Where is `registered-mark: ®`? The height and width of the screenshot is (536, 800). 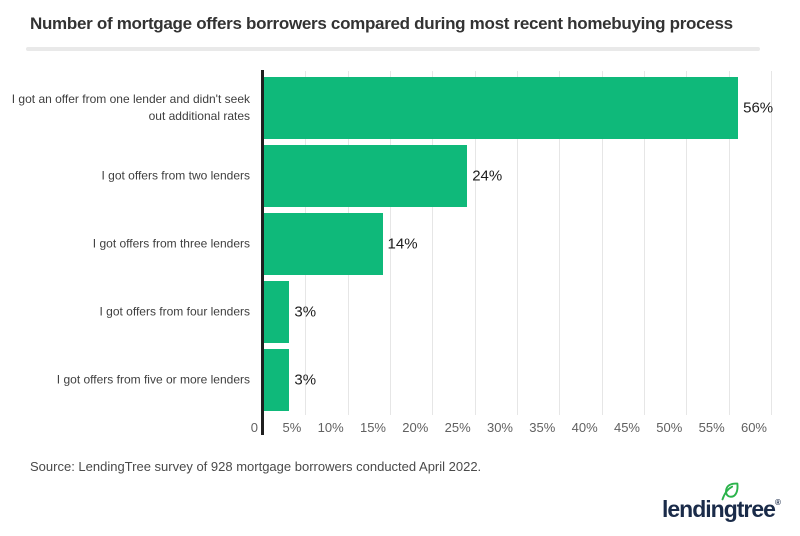
registered-mark: ® is located at coordinates (777, 502).